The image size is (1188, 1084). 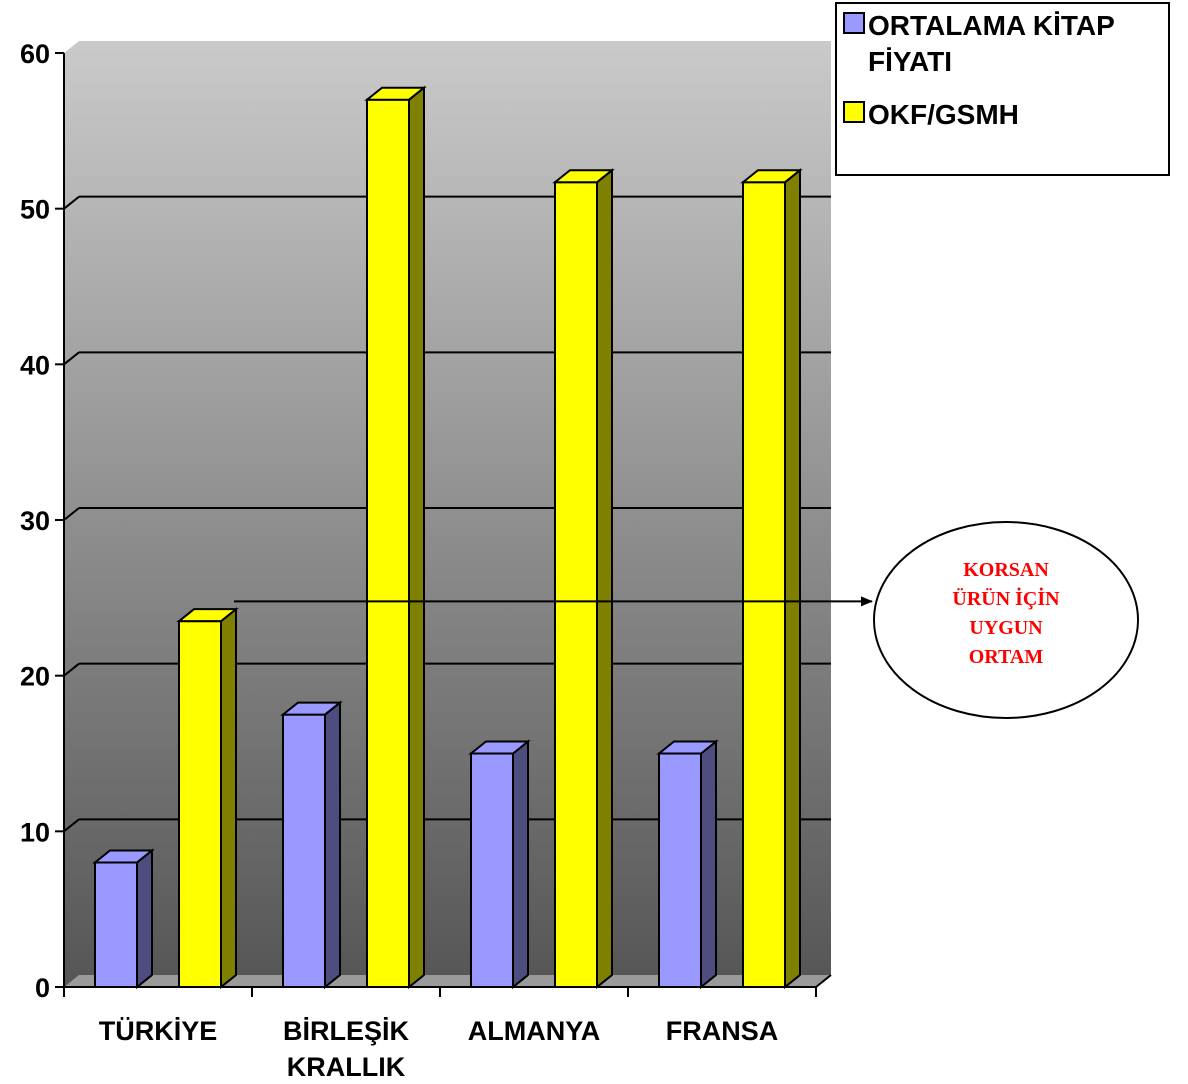 What do you see at coordinates (823, 981) in the screenshot?
I see `x-axis-edge` at bounding box center [823, 981].